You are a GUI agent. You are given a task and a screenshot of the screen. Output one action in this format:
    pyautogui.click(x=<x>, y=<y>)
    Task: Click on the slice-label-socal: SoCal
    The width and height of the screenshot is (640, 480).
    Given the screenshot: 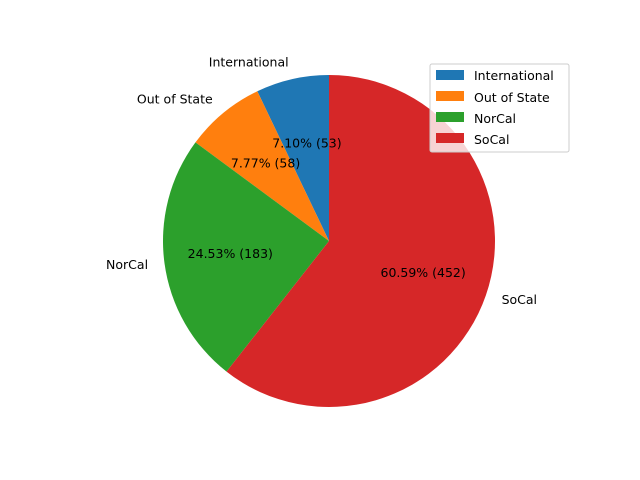 What is the action you would take?
    pyautogui.click(x=519, y=299)
    